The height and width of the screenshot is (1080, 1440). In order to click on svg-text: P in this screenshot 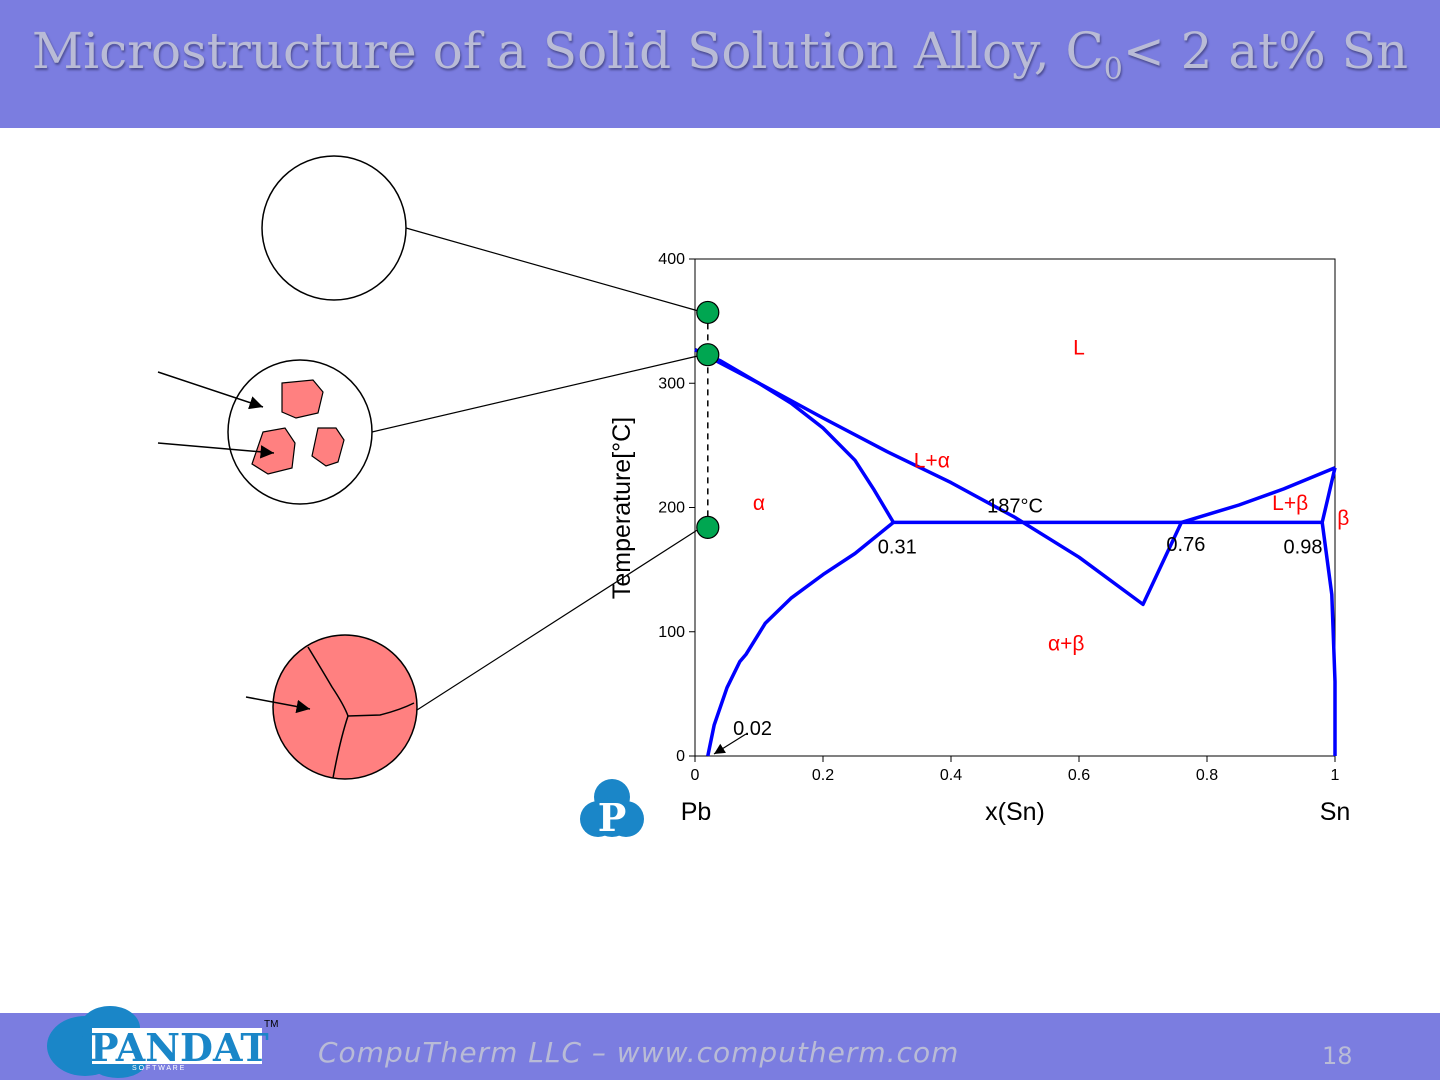, I will do `click(612, 817)`.